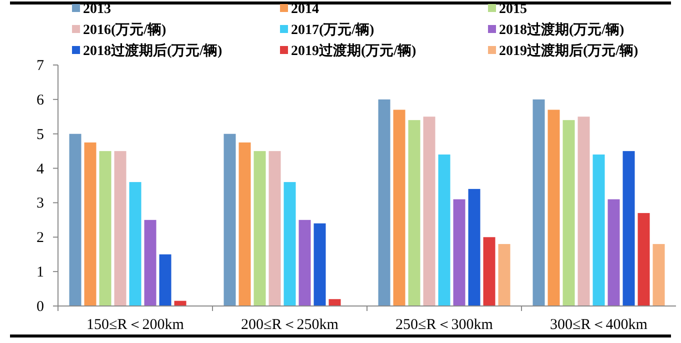  Describe the element at coordinates (569, 50) in the screenshot. I see `legend-label: 2019过渡期后(万元/辆)` at that location.